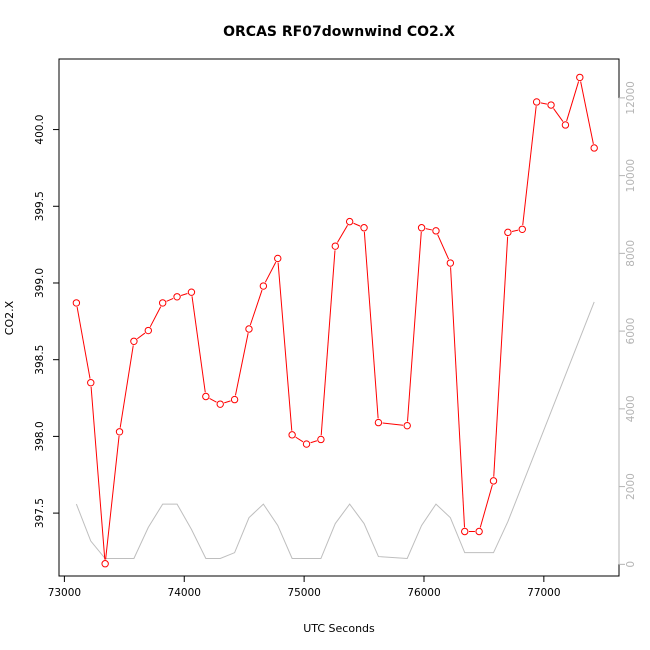 This screenshot has width=650, height=650. What do you see at coordinates (631, 253) in the screenshot?
I see `y-tick-label-right: 8000` at bounding box center [631, 253].